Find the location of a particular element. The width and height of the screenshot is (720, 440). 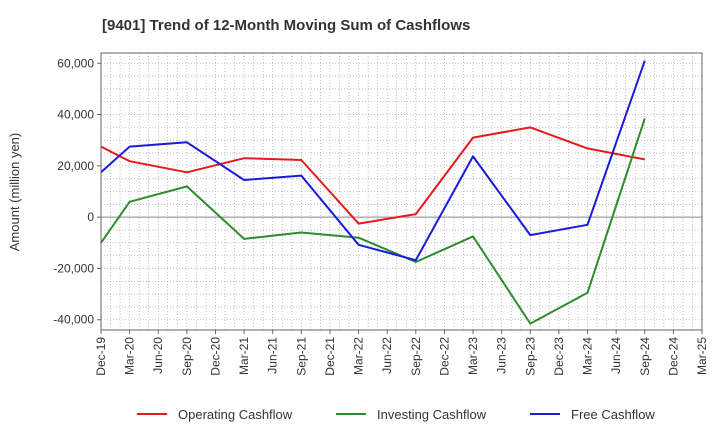

y-tick-label: 0 is located at coordinates (90, 217).